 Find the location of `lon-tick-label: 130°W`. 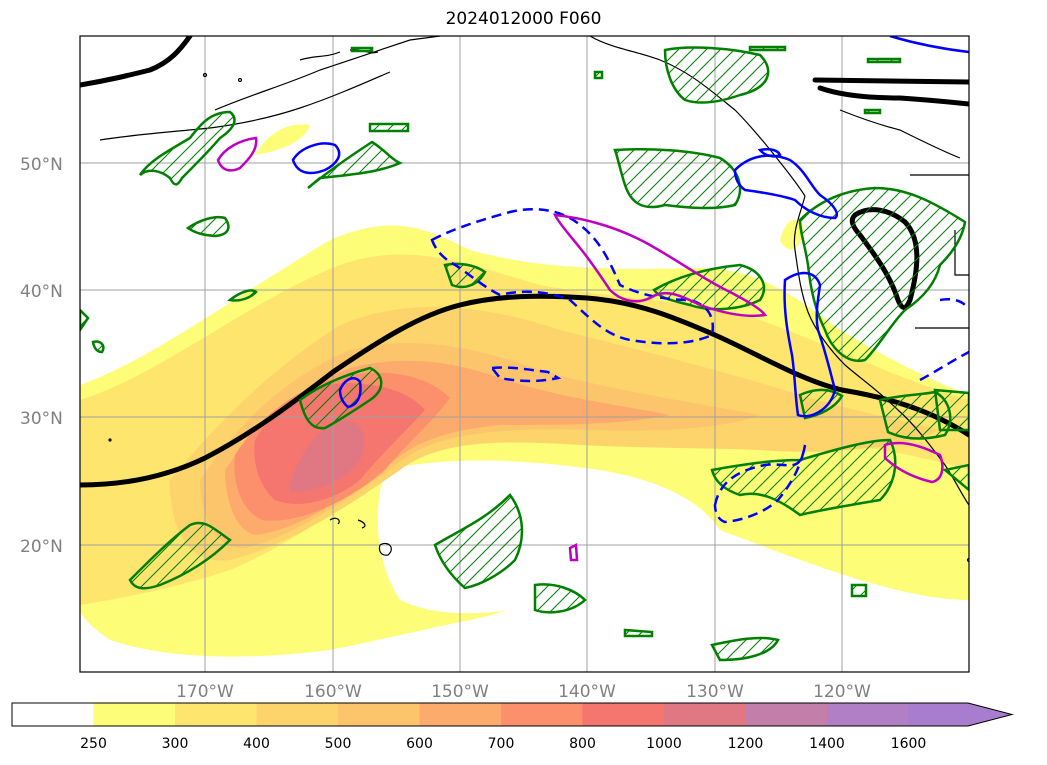

lon-tick-label: 130°W is located at coordinates (715, 692).